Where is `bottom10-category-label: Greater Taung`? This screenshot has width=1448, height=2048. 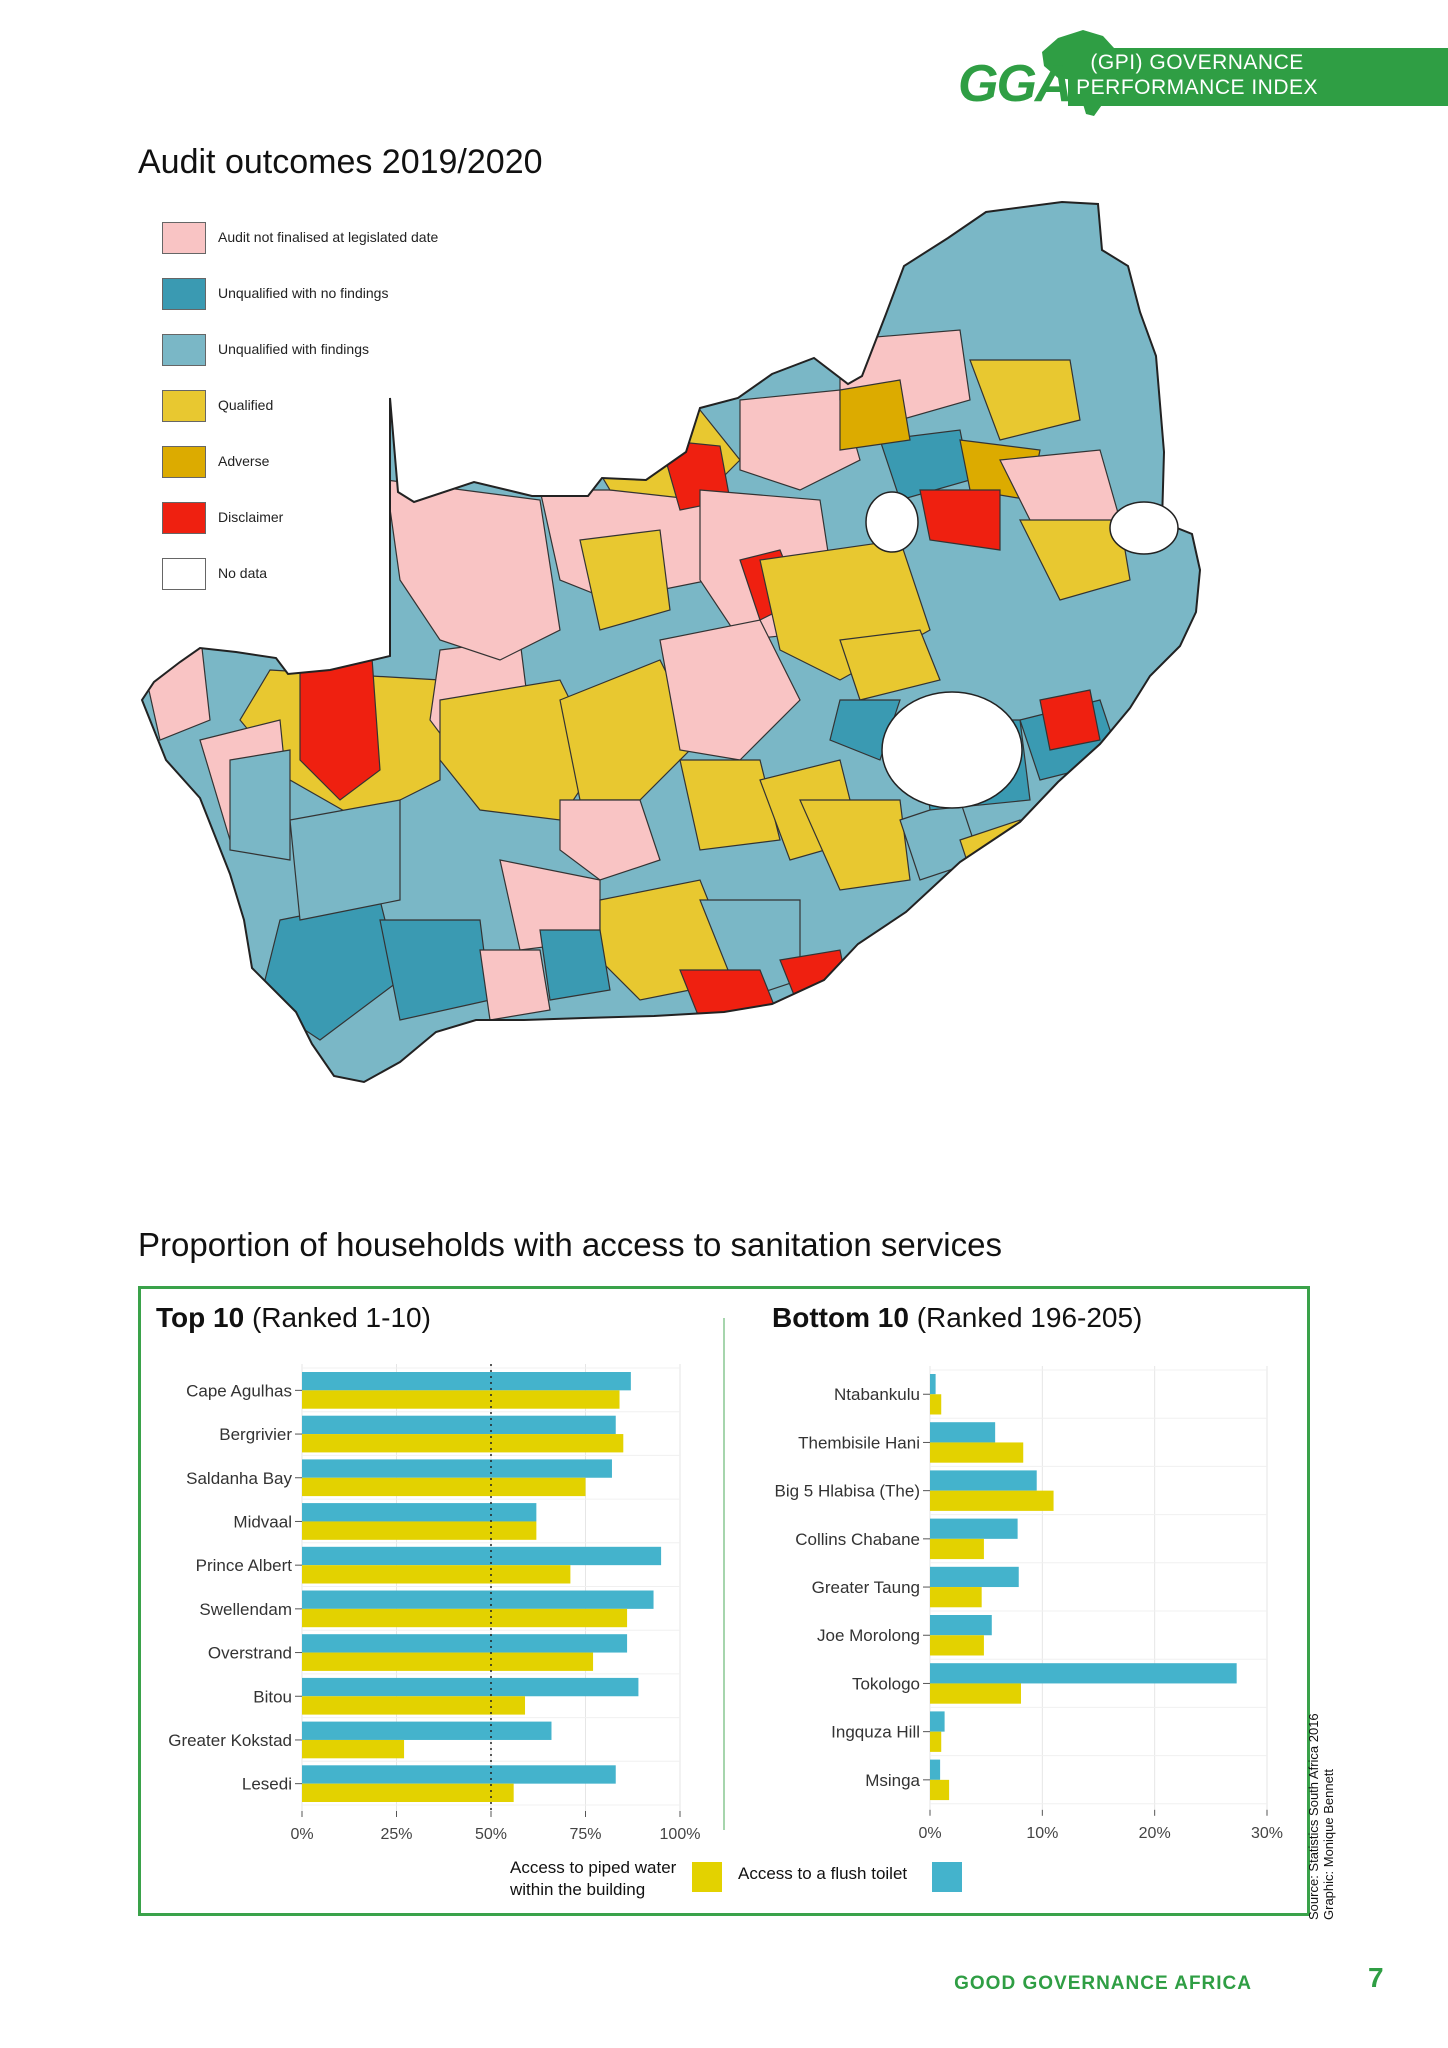
bottom10-category-label: Greater Taung is located at coordinates (866, 1587).